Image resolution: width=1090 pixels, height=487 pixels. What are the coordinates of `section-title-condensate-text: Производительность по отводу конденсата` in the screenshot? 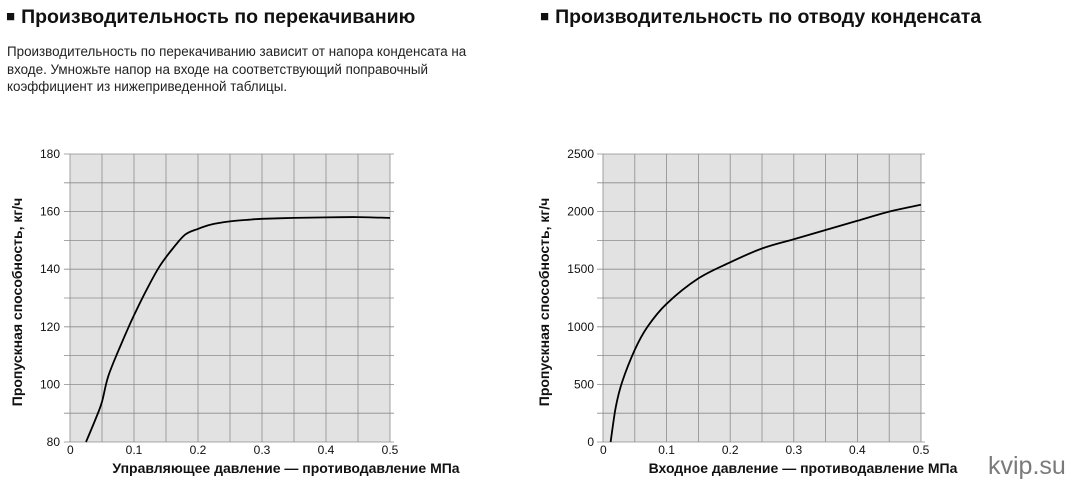 It's located at (768, 17).